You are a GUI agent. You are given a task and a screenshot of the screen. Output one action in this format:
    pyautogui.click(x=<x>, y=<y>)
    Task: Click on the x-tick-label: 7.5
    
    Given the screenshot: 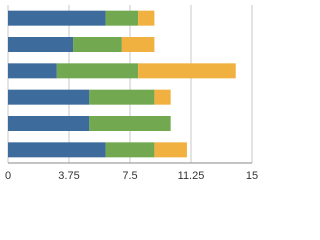 What is the action you would take?
    pyautogui.click(x=129, y=176)
    